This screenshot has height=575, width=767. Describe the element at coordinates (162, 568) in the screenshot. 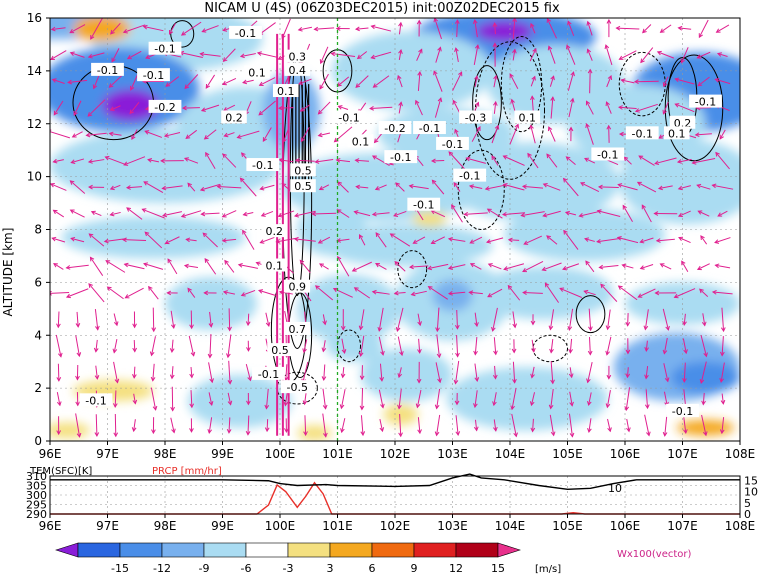

I see `colorbar-tick-label: -12` at that location.